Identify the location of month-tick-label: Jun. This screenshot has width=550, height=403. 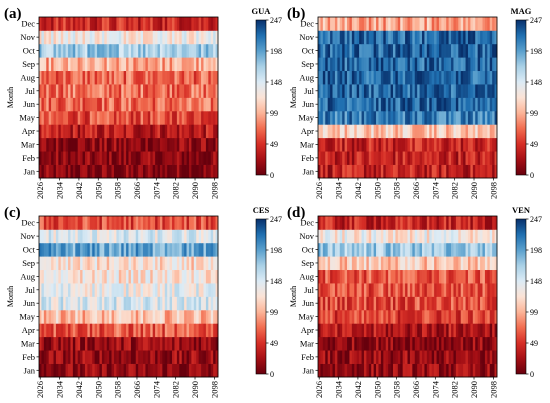
(308, 104).